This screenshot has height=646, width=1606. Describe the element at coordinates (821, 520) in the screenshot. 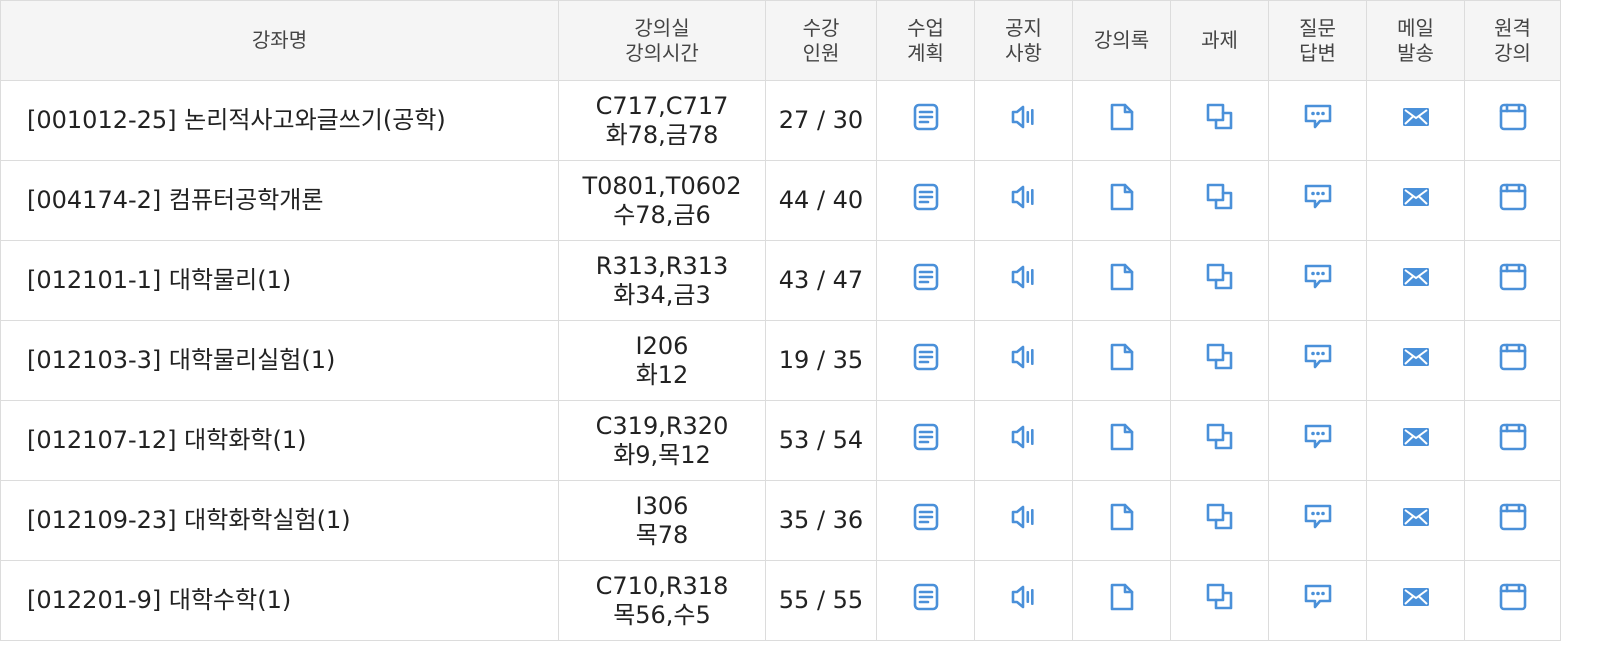

I see `enrollment-count: 35 / 36` at that location.